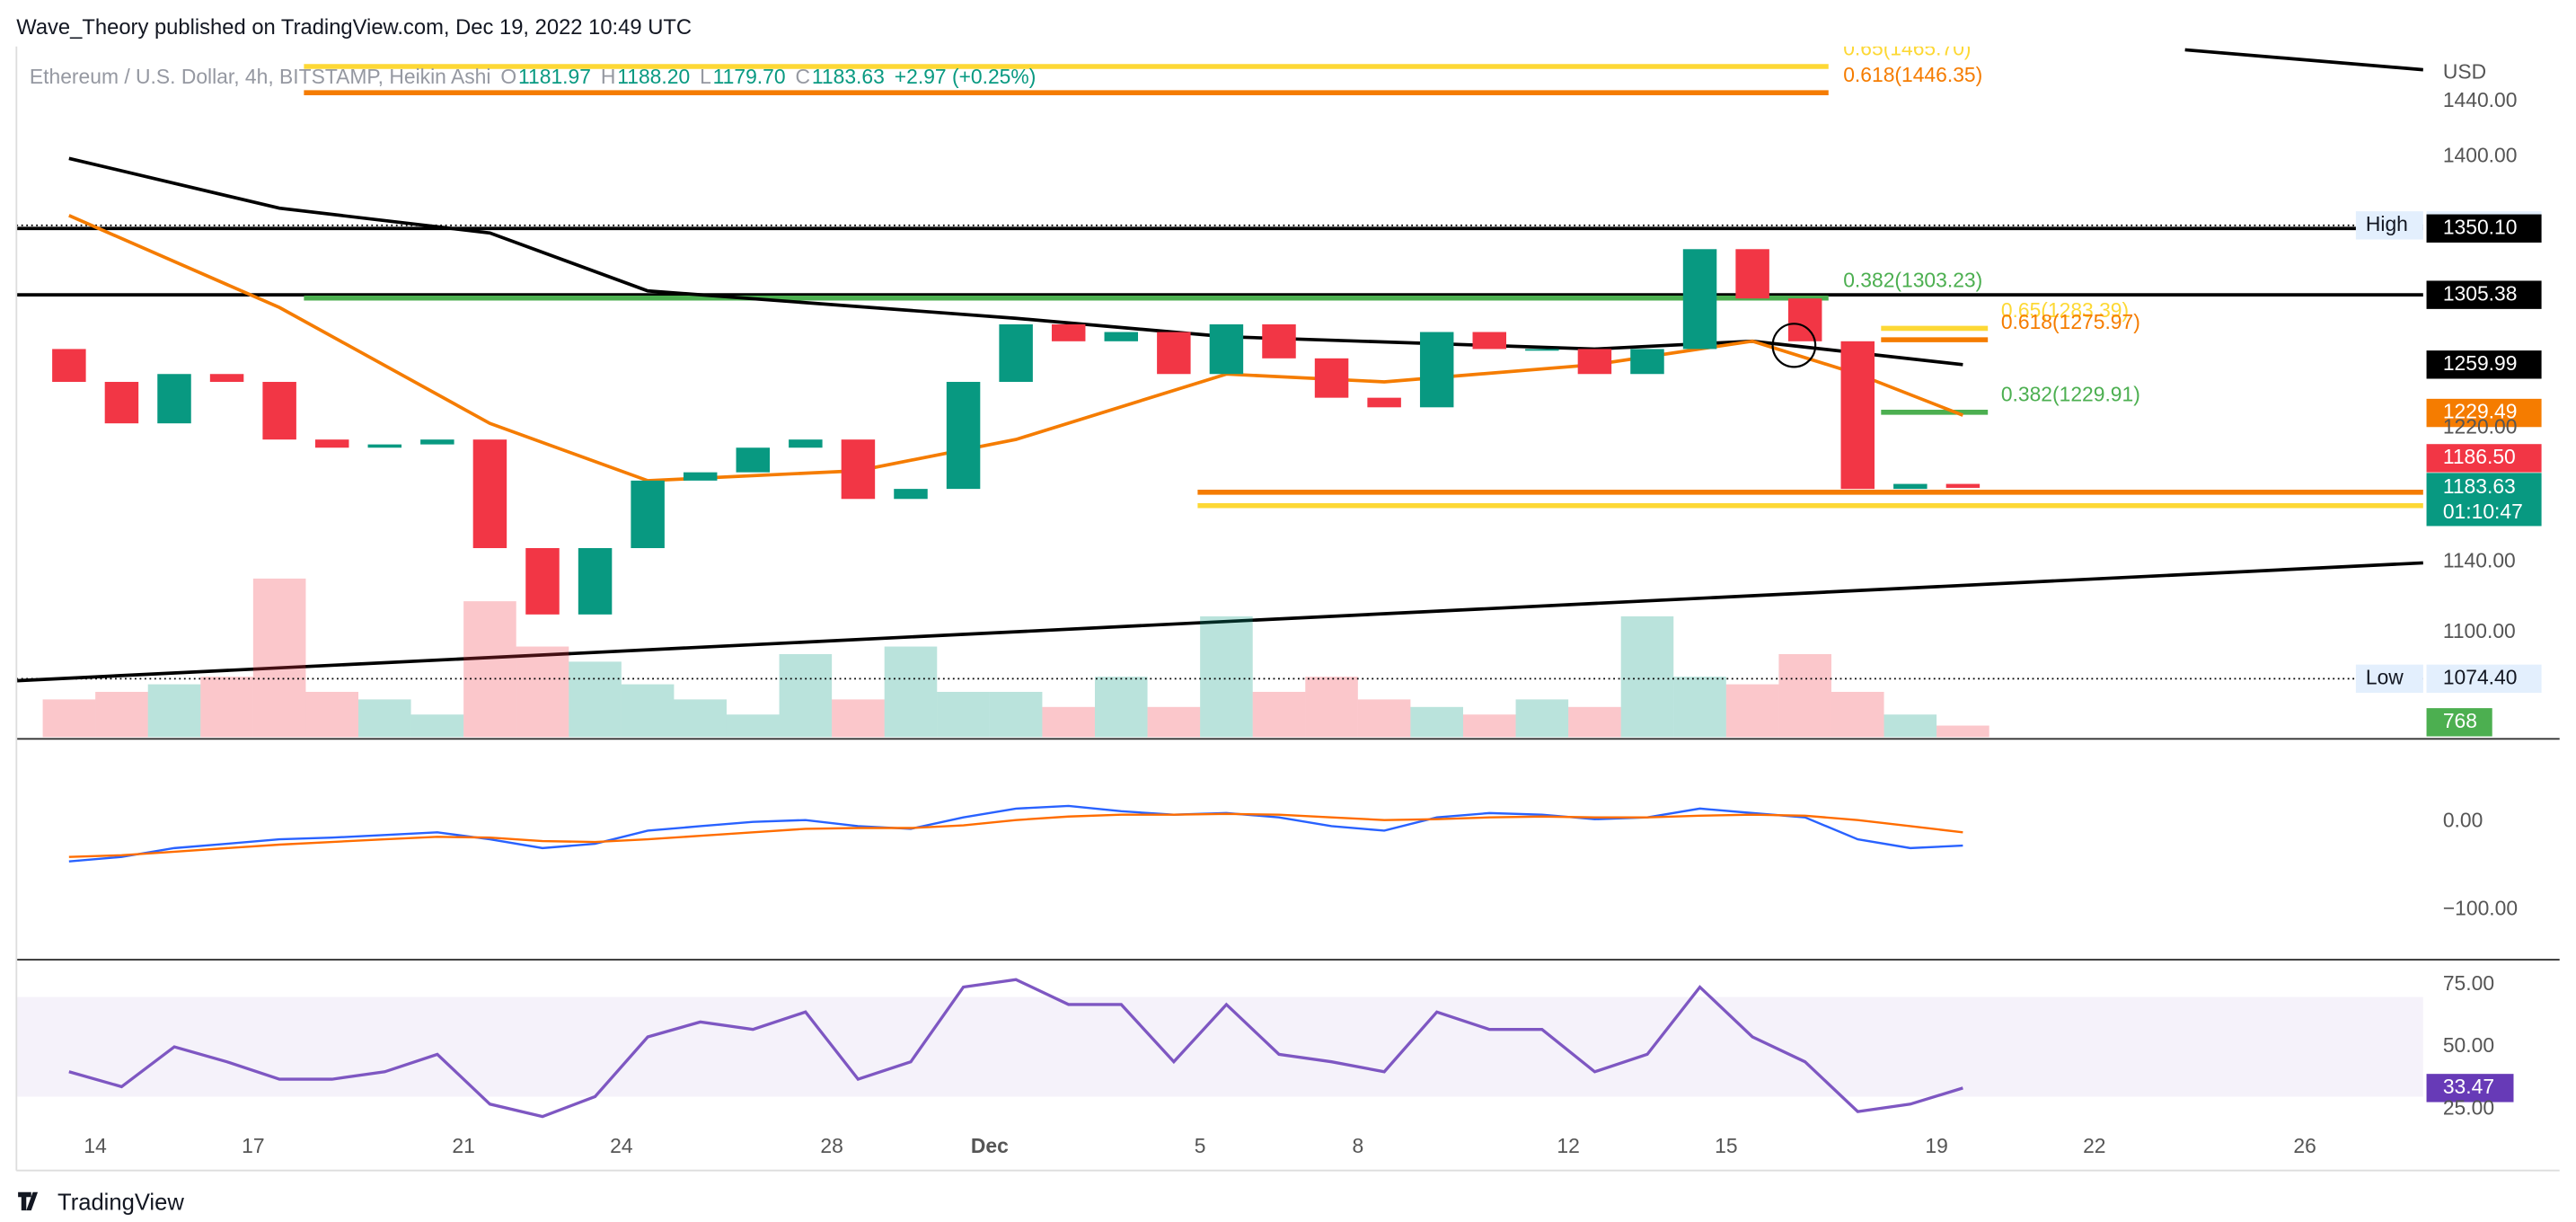  Describe the element at coordinates (966, 76) in the screenshot. I see `change: +2.97 (+0.25%)` at that location.